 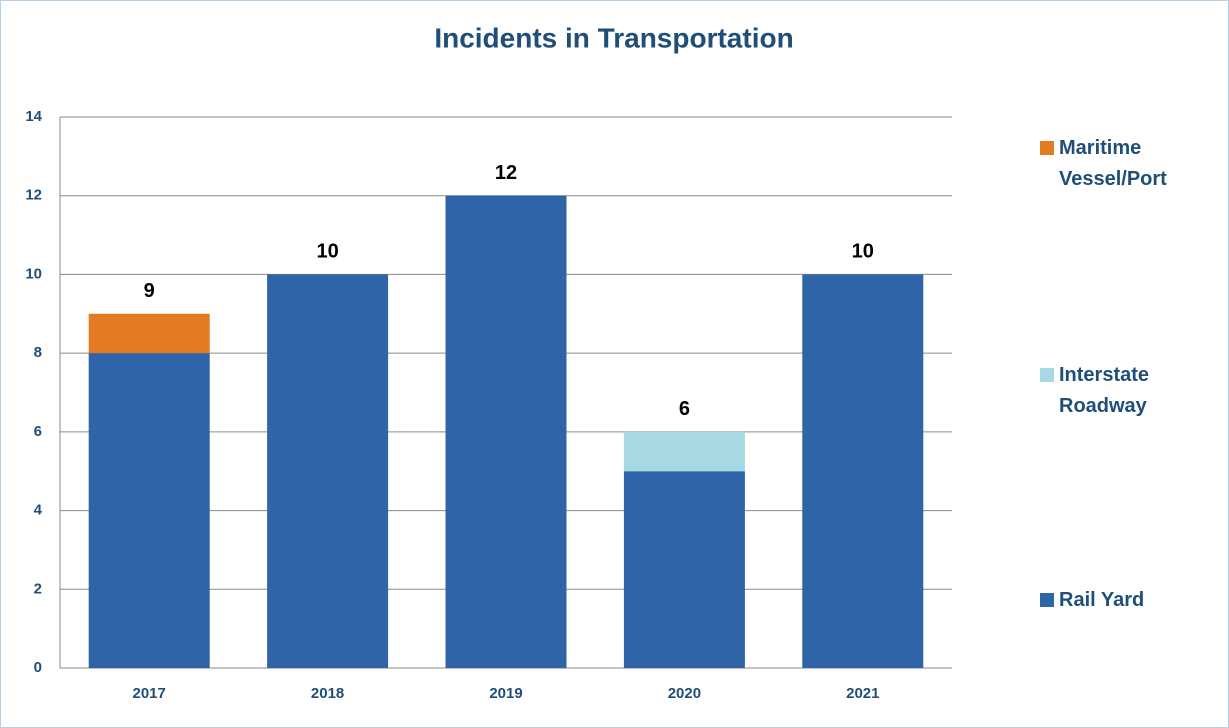 I want to click on x-tick-label: 2017, so click(x=149, y=693).